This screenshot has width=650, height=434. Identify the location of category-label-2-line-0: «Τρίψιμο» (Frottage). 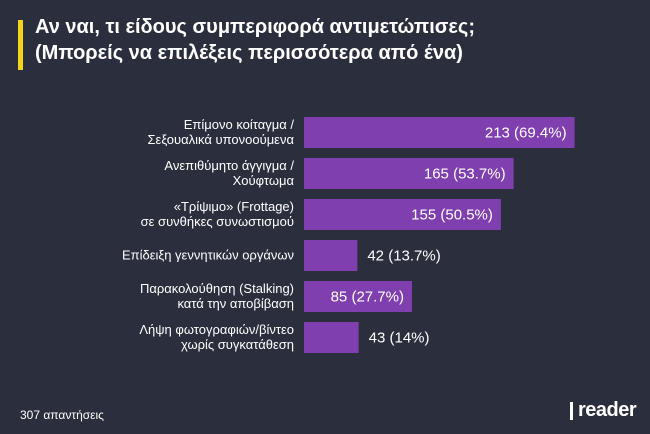
(234, 206).